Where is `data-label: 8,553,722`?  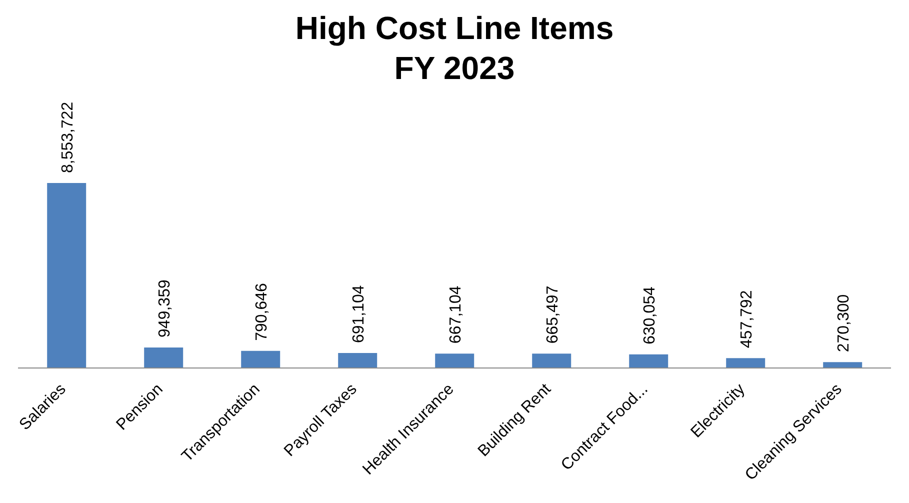 data-label: 8,553,722 is located at coordinates (68, 137).